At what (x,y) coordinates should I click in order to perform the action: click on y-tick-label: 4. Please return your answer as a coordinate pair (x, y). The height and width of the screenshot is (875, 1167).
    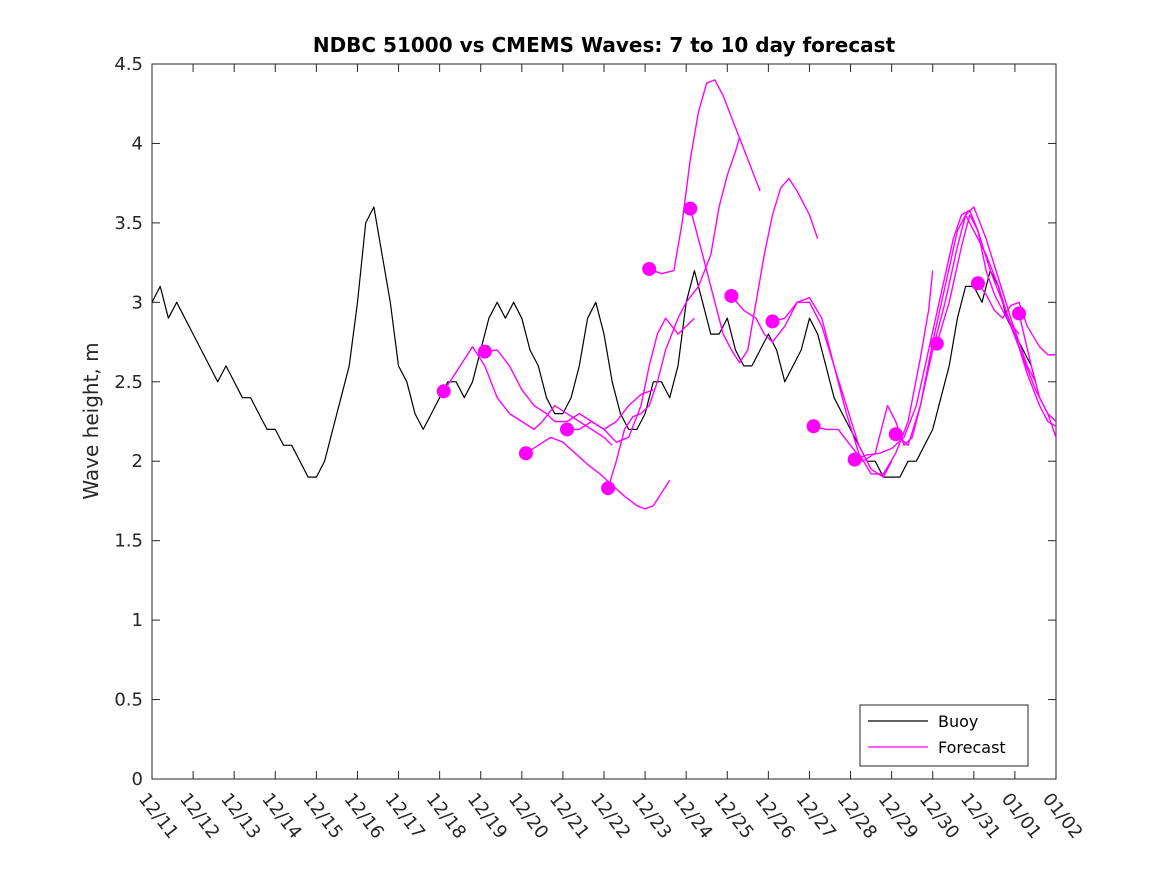
    Looking at the image, I should click on (137, 143).